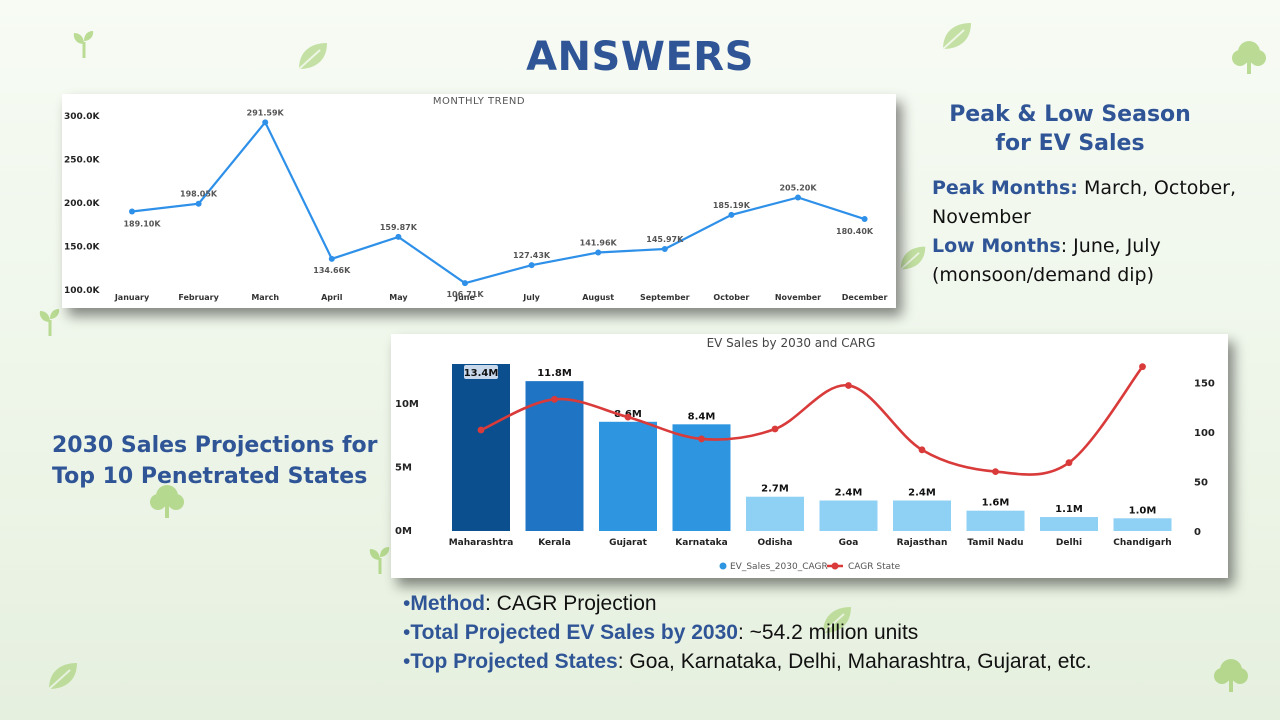  What do you see at coordinates (1070, 143) in the screenshot?
I see `season-heading-line2: for EV Sales` at bounding box center [1070, 143].